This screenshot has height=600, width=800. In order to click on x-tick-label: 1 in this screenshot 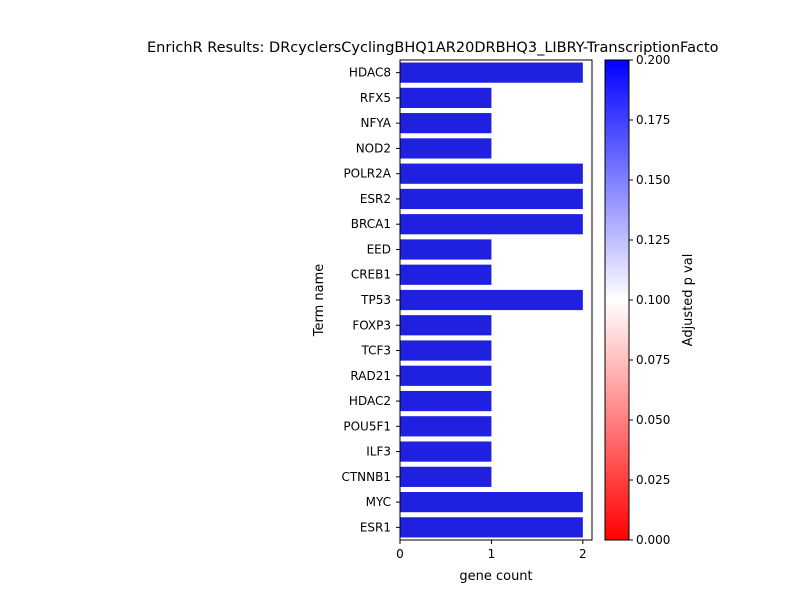, I will do `click(492, 554)`.